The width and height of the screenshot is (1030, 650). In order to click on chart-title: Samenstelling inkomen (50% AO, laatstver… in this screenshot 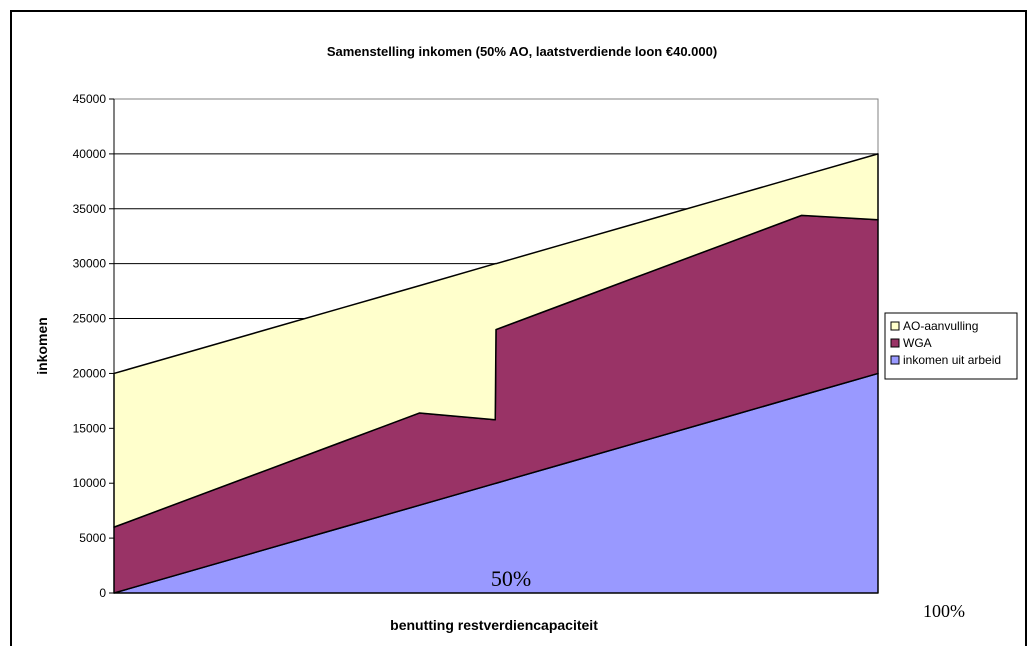, I will do `click(522, 51)`.